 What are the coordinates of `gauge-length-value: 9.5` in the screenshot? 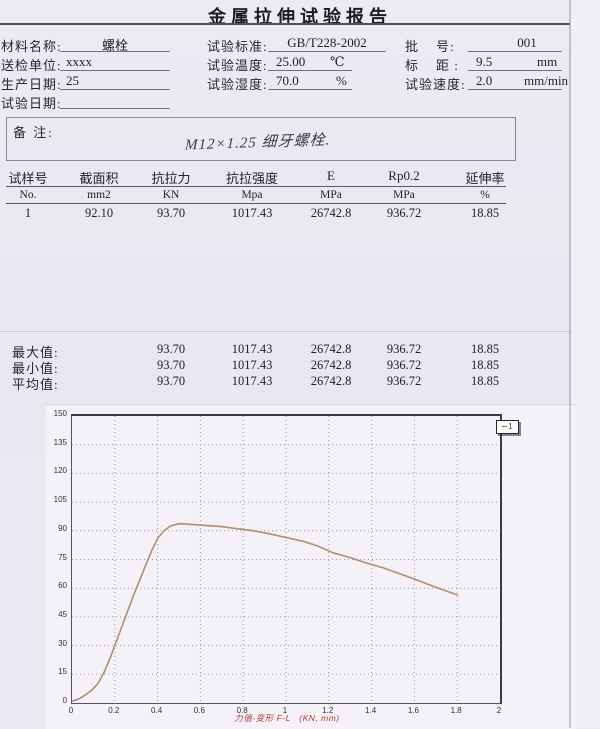 It's located at (484, 61).